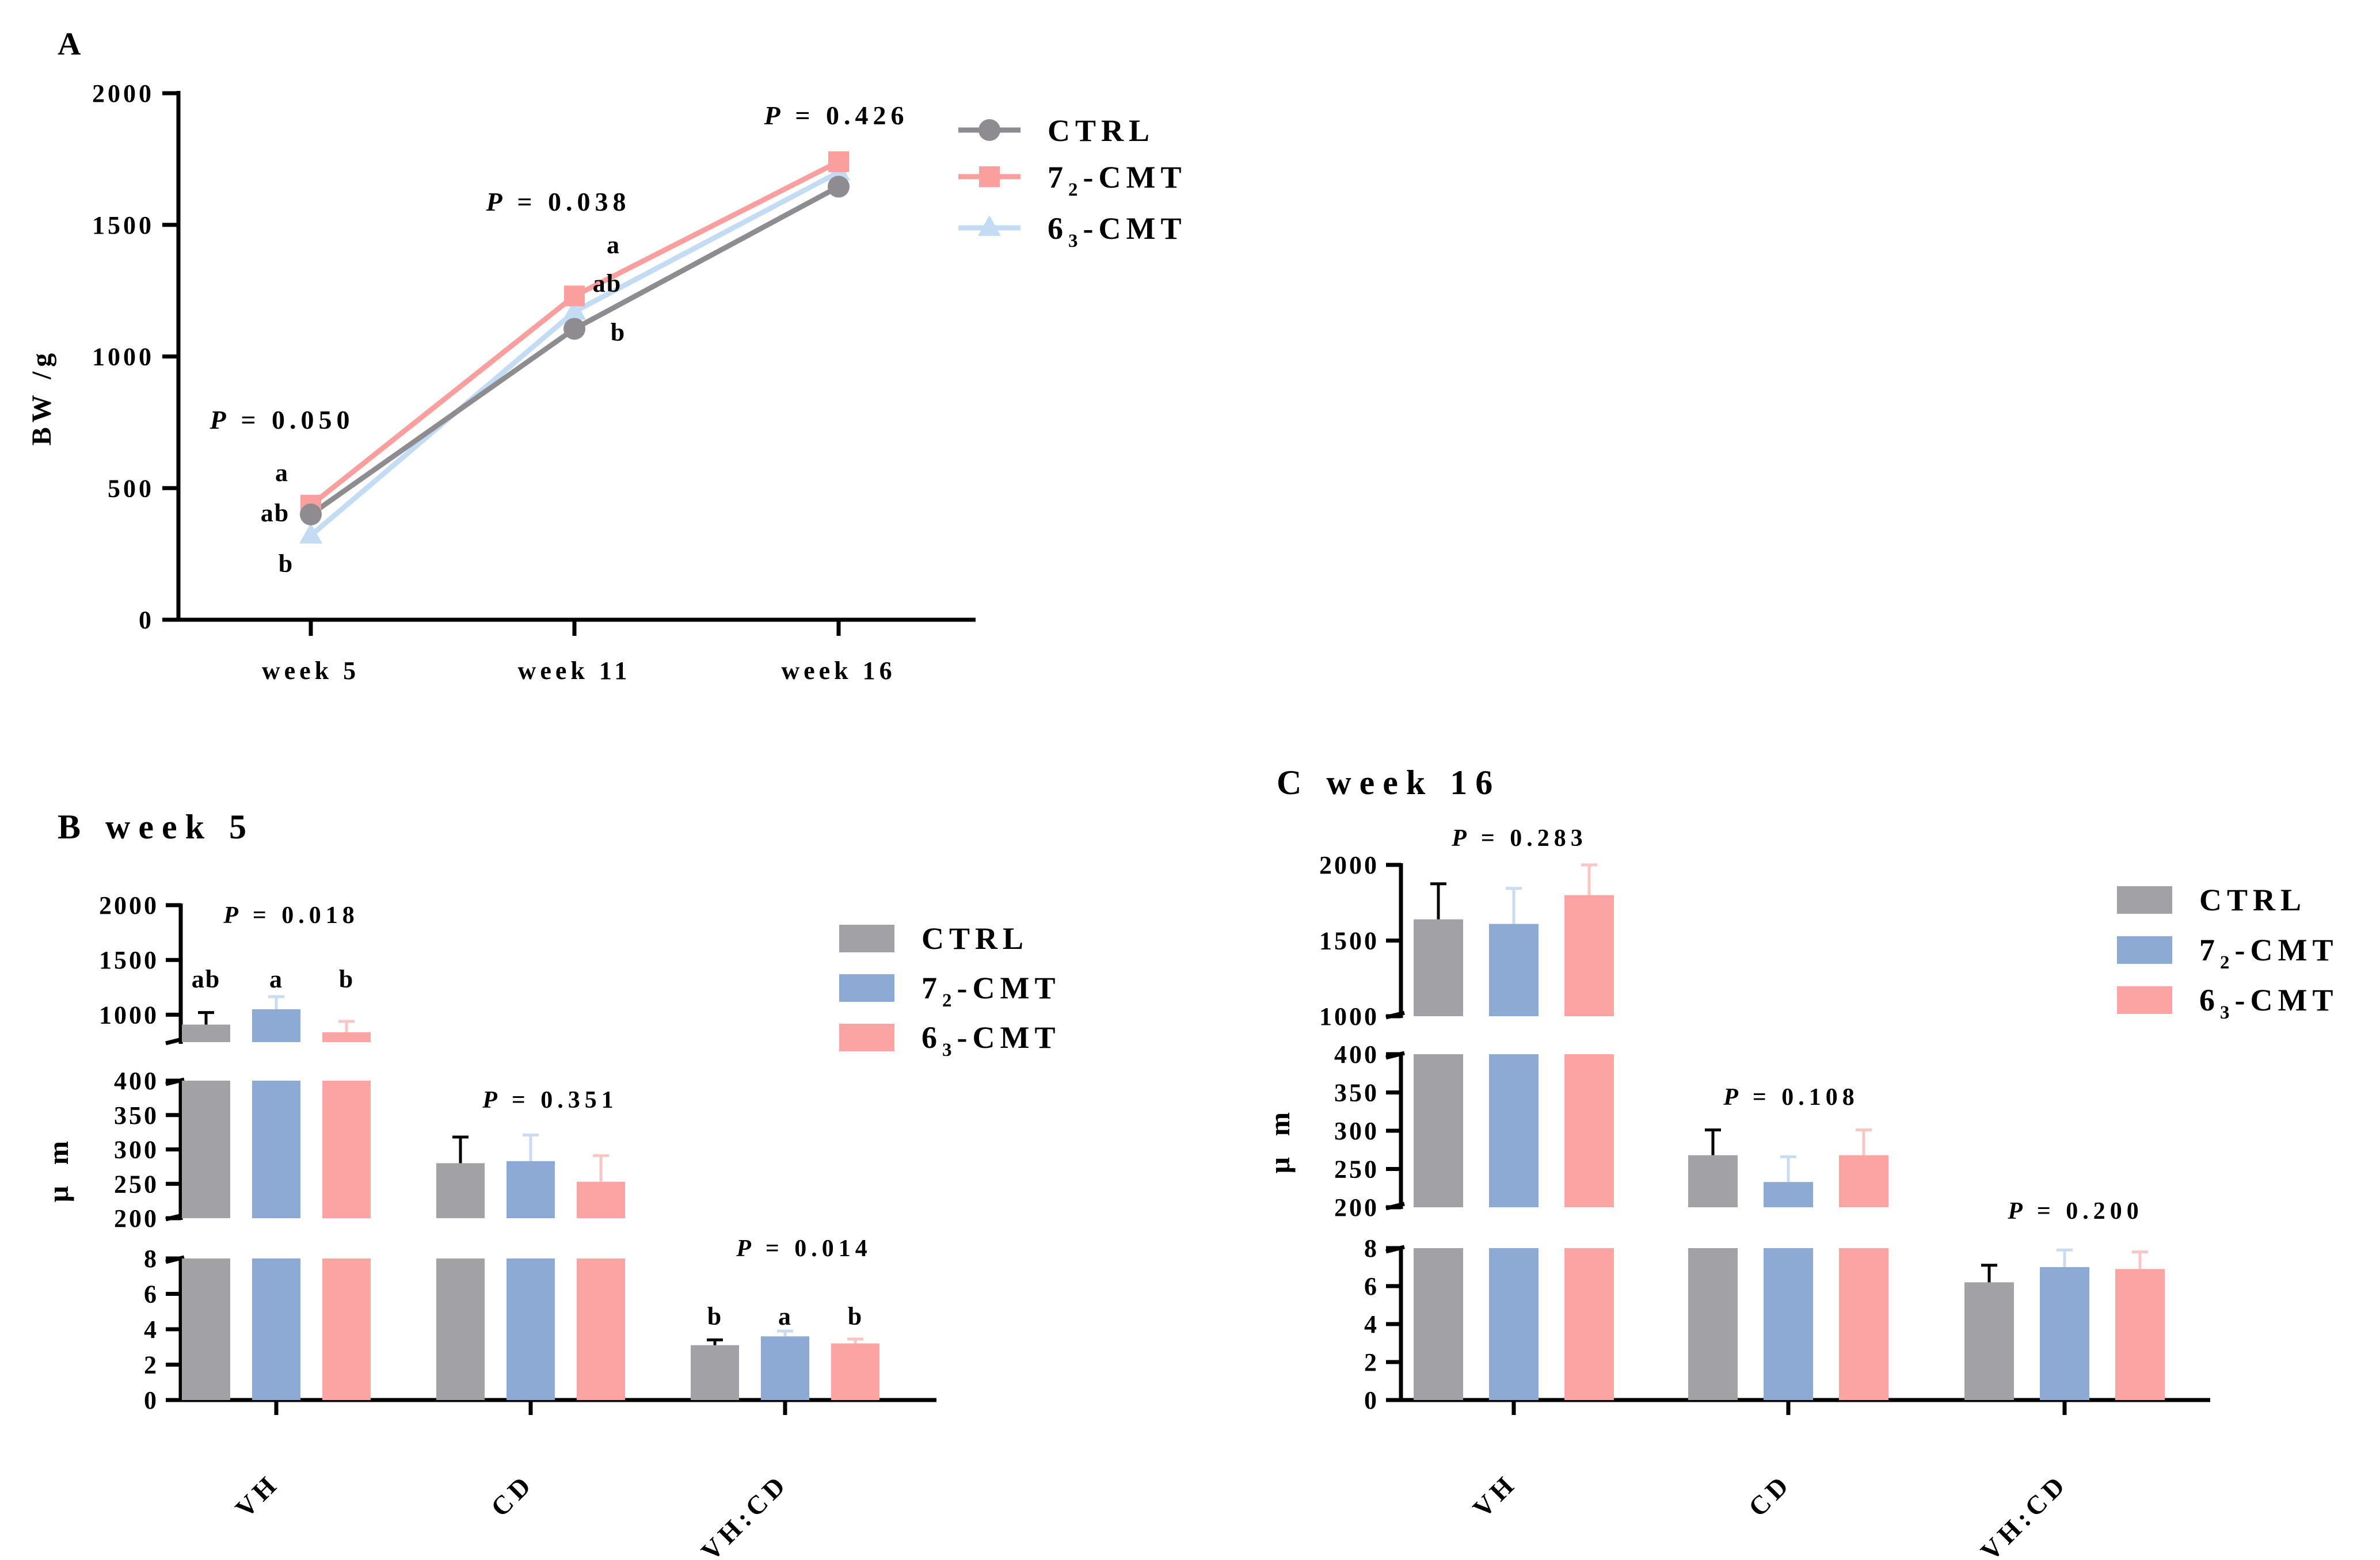 Image resolution: width=2380 pixels, height=1560 pixels. I want to click on p-value-label: P = 0.018, so click(291, 916).